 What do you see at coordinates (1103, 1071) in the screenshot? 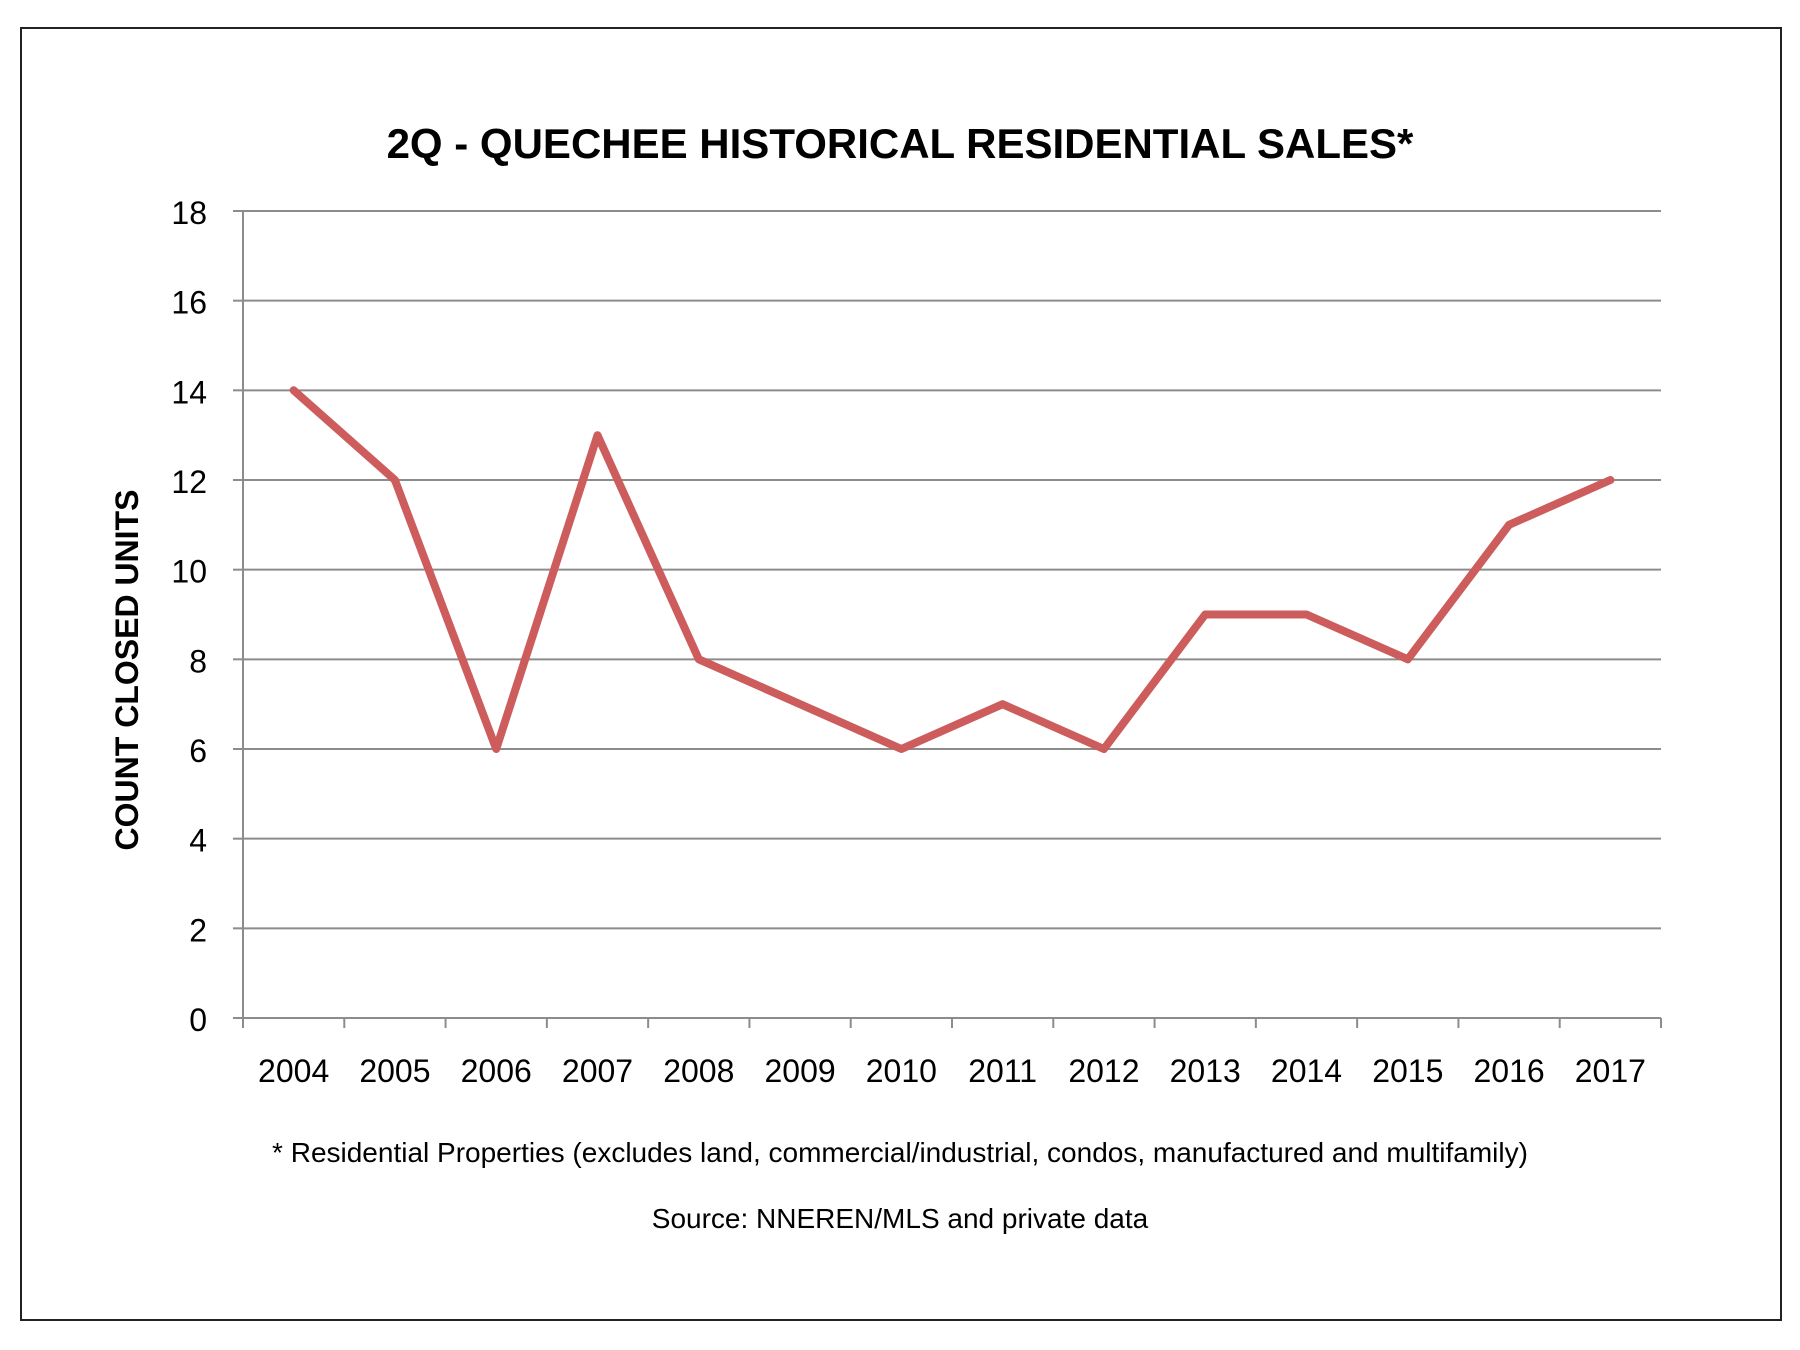
I see `x-tick-label: 2012` at bounding box center [1103, 1071].